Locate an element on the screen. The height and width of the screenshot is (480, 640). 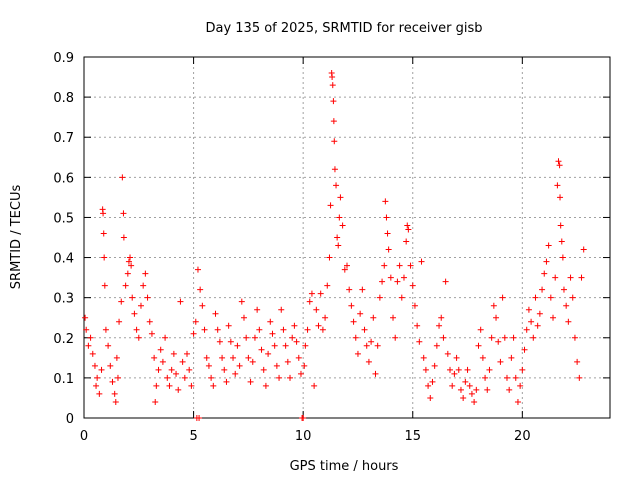
y-tick-label: 0.2 is located at coordinates (63, 339).